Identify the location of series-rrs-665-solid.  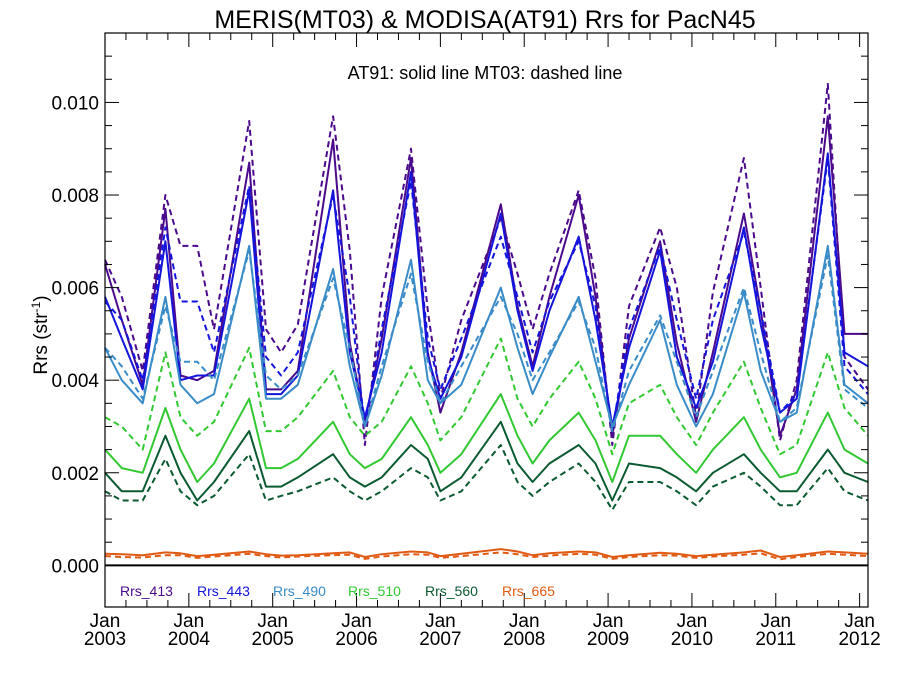
(486, 553).